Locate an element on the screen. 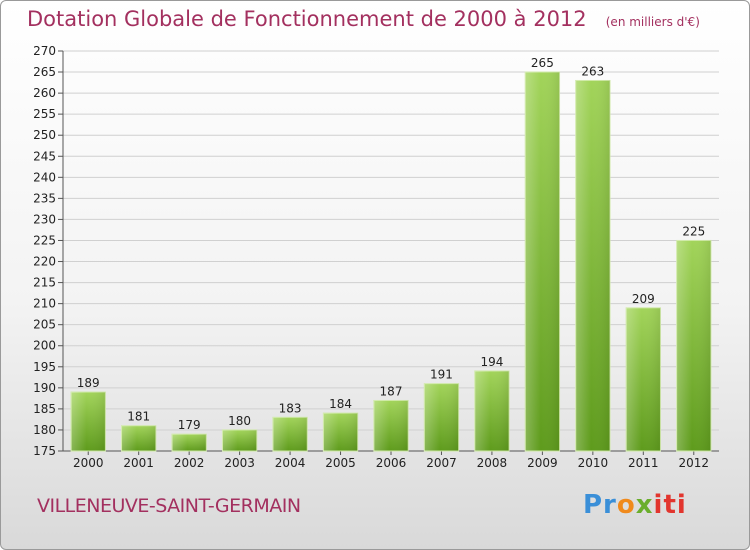 This screenshot has width=750, height=550. bar-shine-2008 is located at coordinates (492, 411).